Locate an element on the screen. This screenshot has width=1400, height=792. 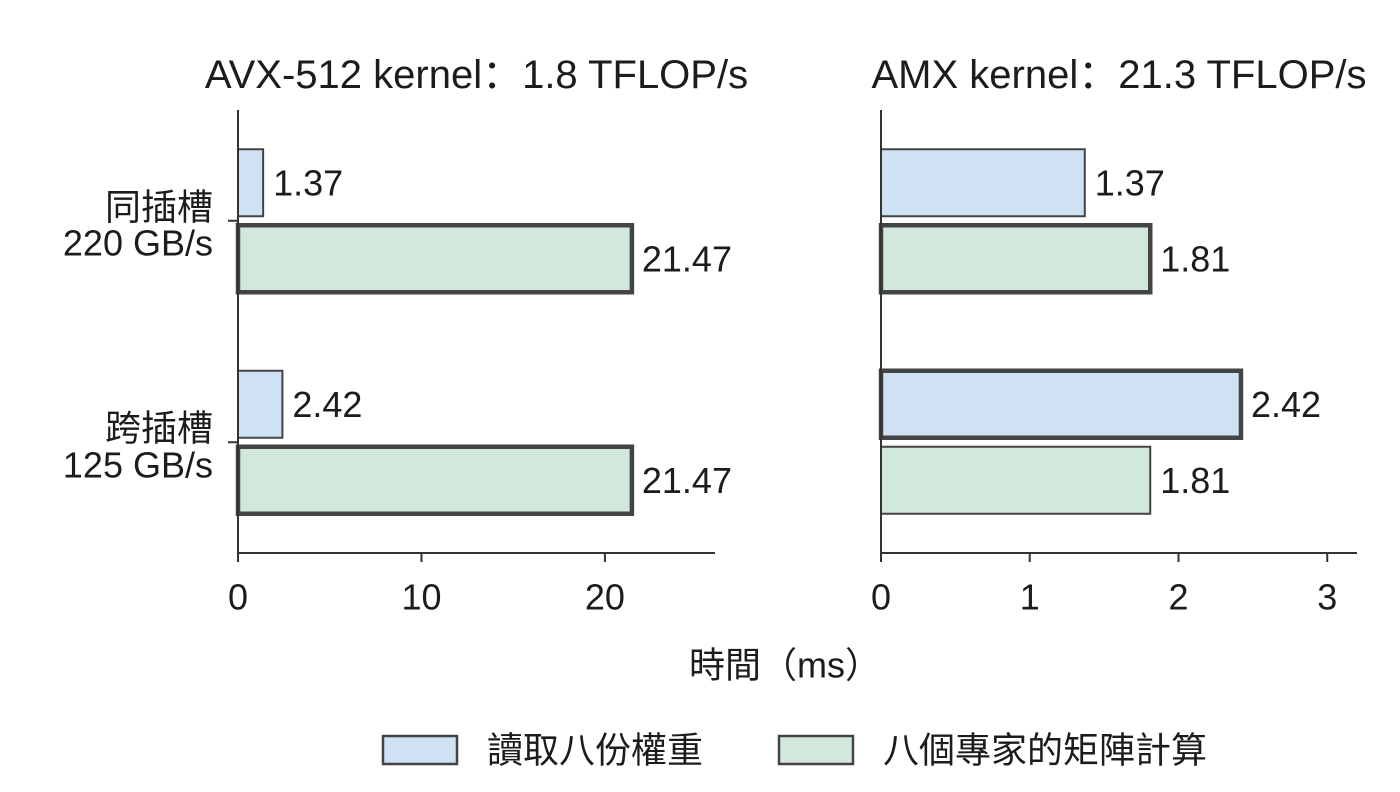
legend-label-read-weights: 讀取八份權重 is located at coordinates (595, 750).